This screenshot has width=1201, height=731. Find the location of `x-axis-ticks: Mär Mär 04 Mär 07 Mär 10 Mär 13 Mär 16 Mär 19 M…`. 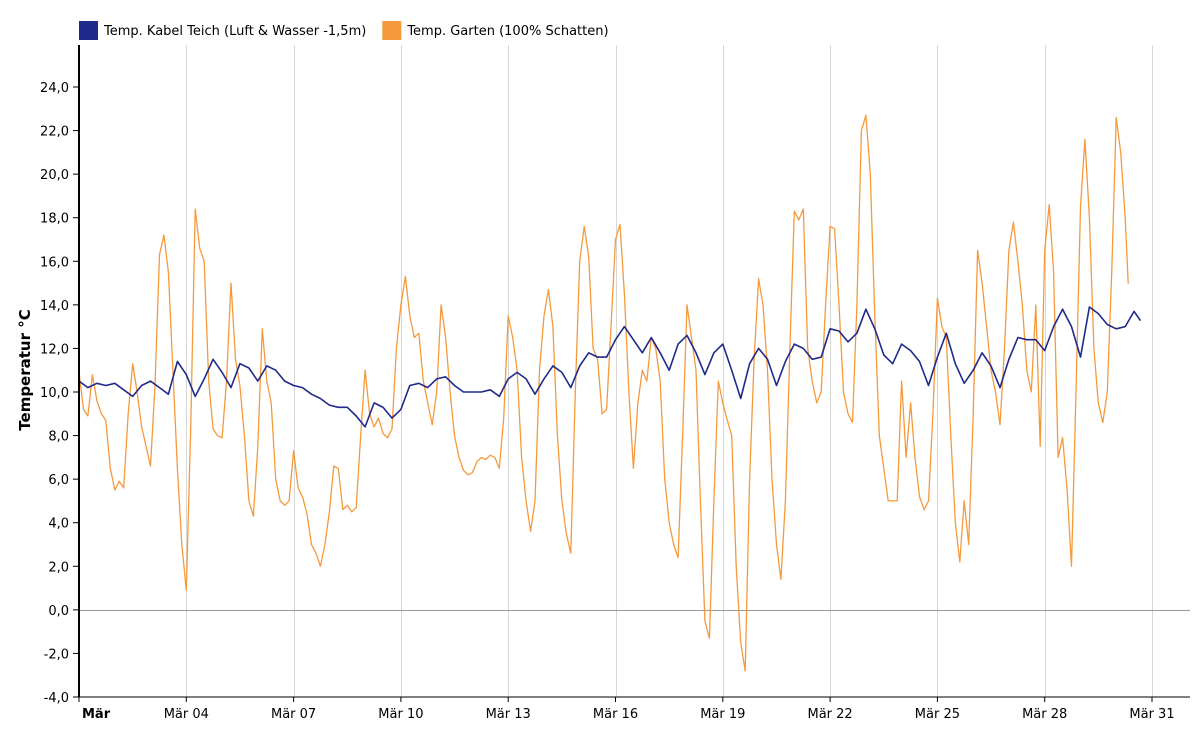

x-axis-ticks: Mär Mär 04 Mär 07 Mär 10 Mär 13 Mär 16 Mär 19 M… is located at coordinates (626, 709).